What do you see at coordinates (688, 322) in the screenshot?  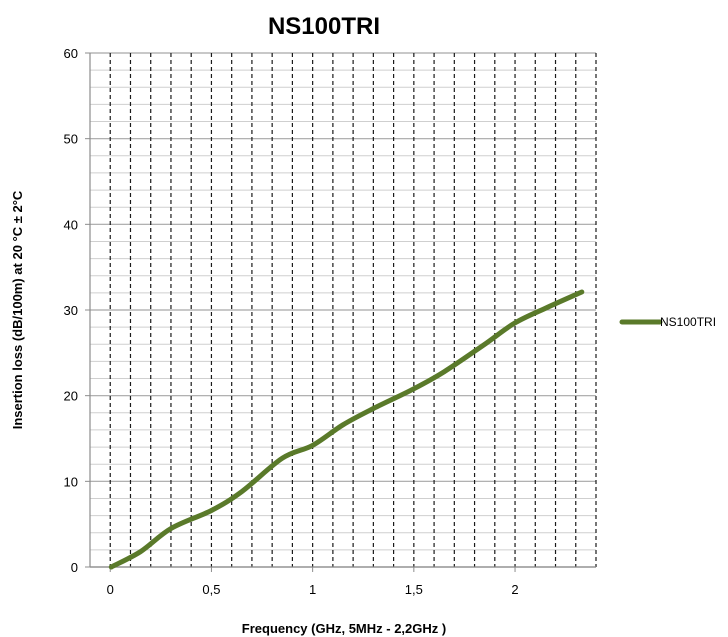 I see `legend-label-ns100tri: NS100TRI` at bounding box center [688, 322].